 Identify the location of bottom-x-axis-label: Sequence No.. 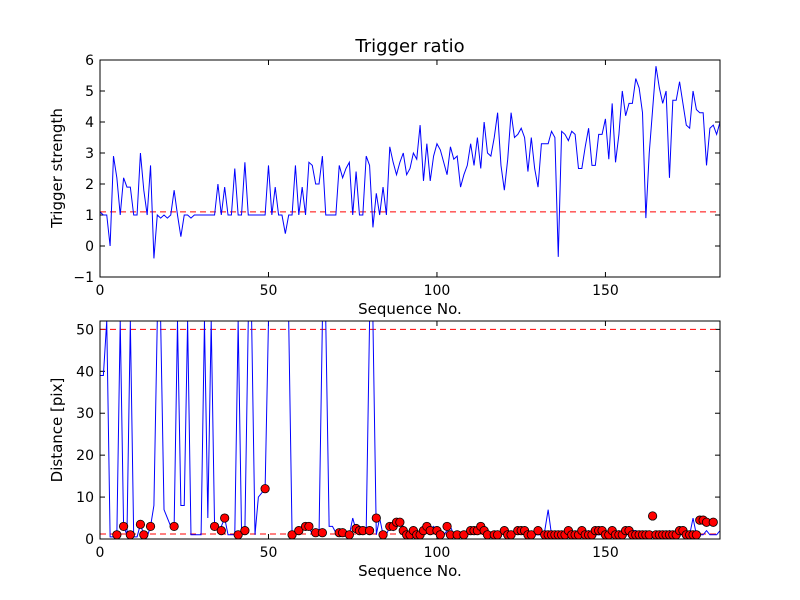
(410, 571).